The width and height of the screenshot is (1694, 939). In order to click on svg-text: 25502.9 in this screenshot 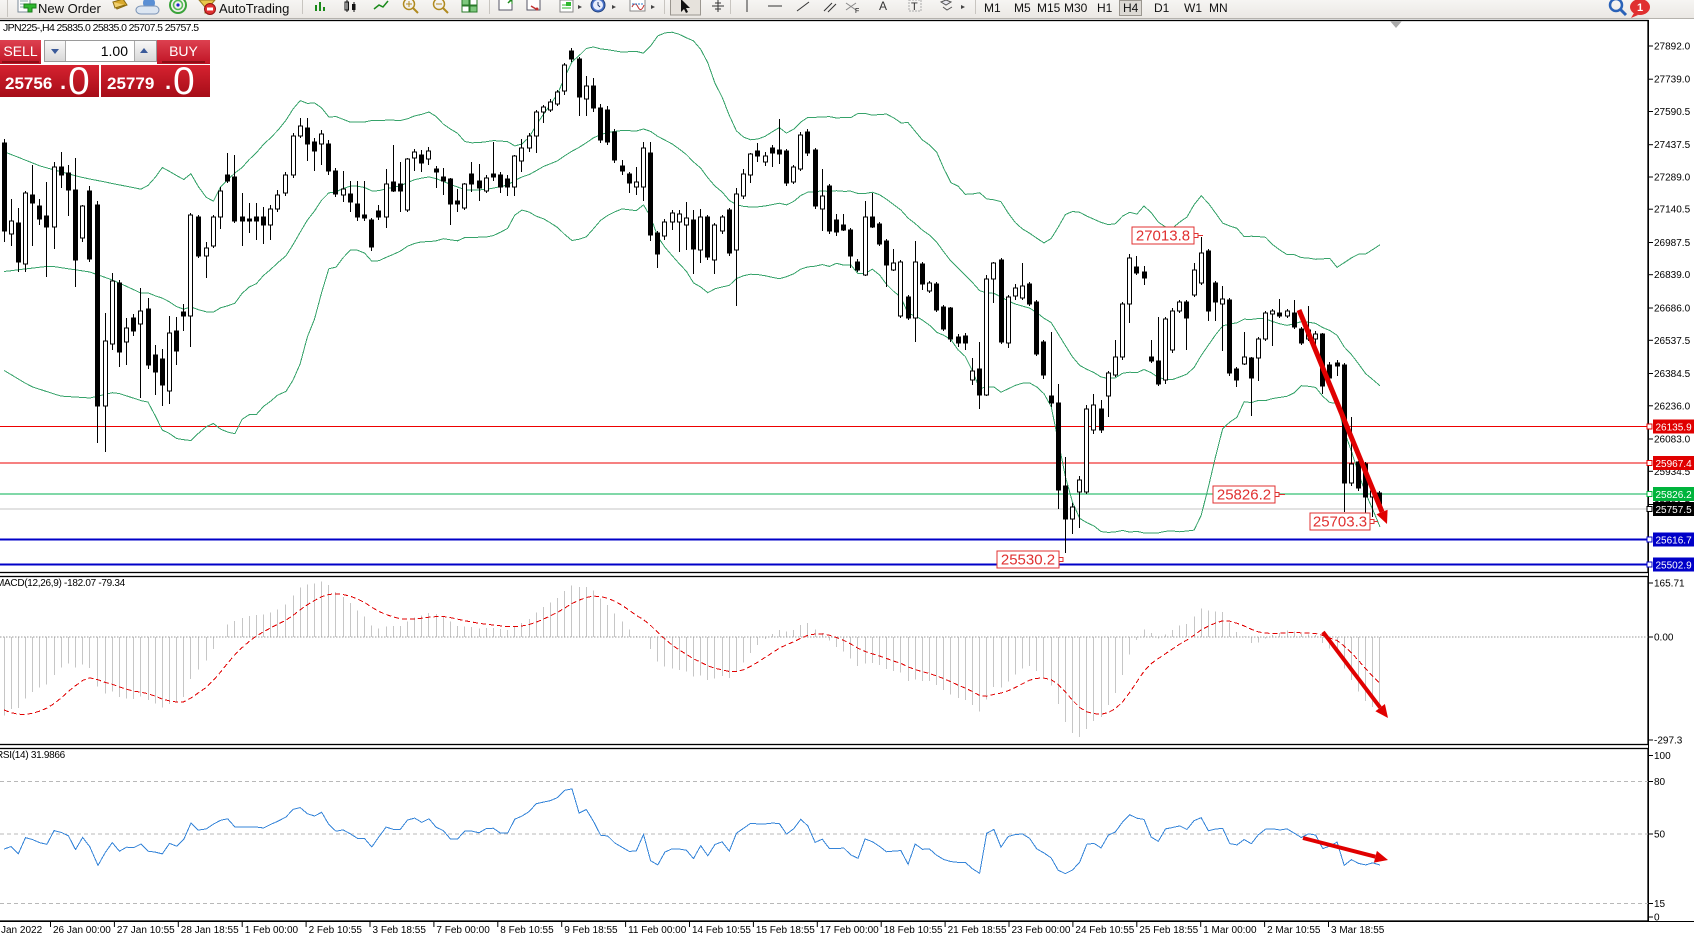, I will do `click(1674, 566)`.